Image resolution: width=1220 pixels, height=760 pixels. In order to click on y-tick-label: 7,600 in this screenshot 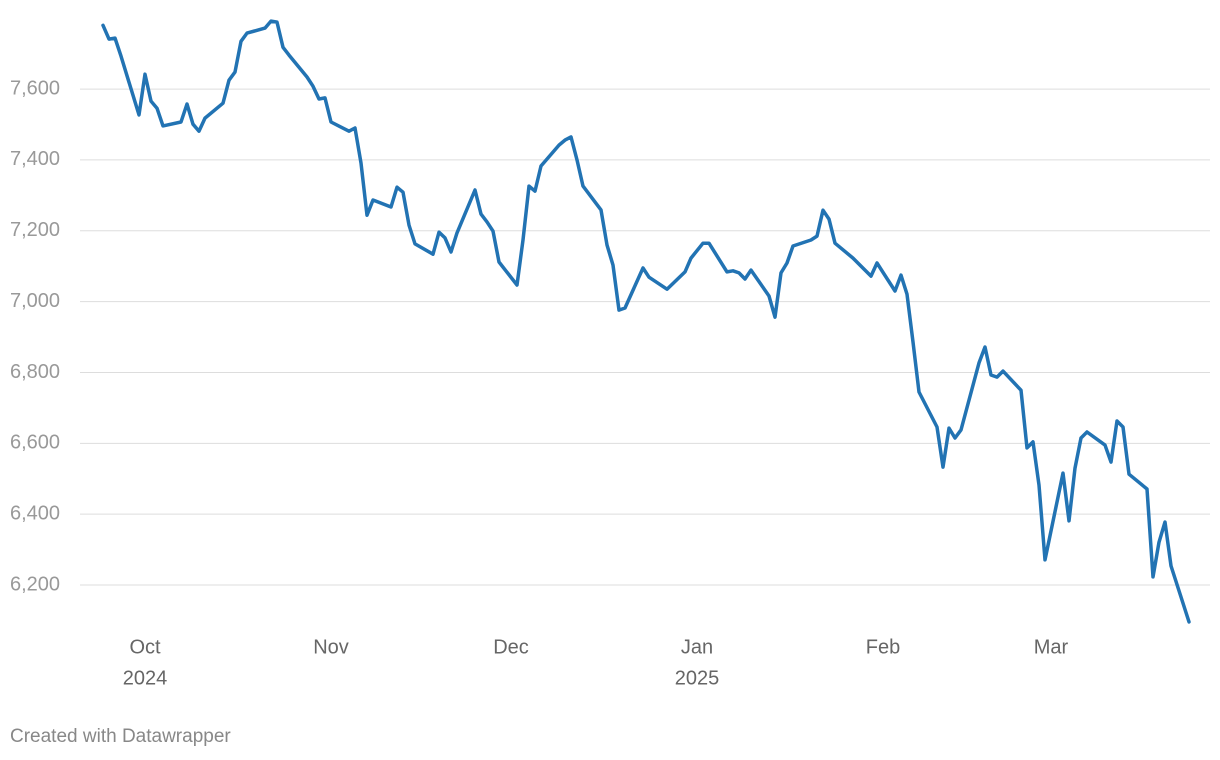, I will do `click(35, 88)`.